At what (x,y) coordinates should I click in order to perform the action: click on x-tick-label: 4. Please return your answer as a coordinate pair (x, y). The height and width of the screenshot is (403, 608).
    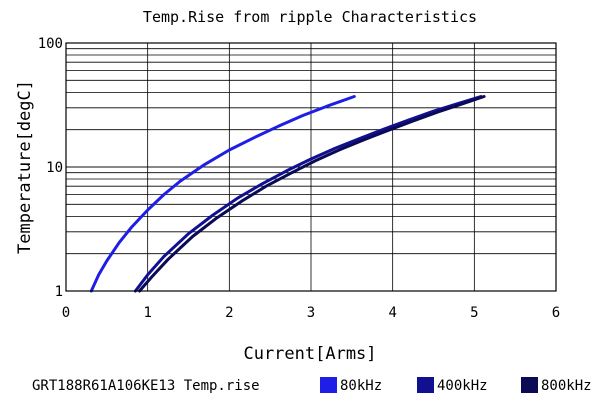
    Looking at the image, I should click on (392, 313).